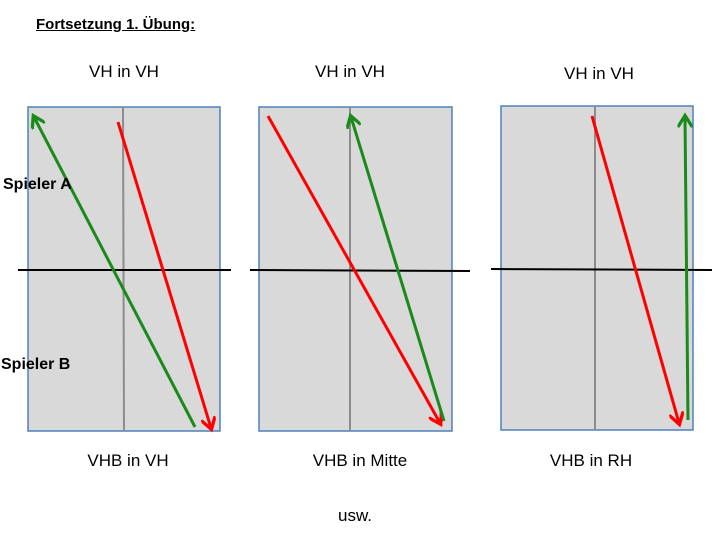 Image resolution: width=720 pixels, height=540 pixels. I want to click on footer-text: usw., so click(355, 515).